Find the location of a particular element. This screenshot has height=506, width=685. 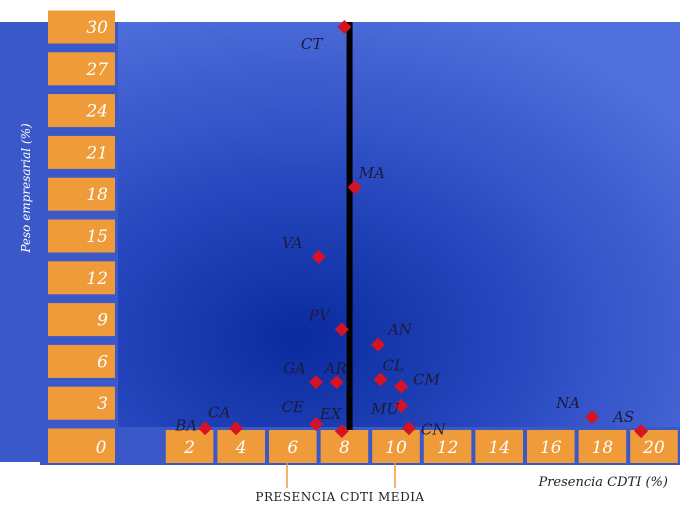

point-label: CN is located at coordinates (433, 429).